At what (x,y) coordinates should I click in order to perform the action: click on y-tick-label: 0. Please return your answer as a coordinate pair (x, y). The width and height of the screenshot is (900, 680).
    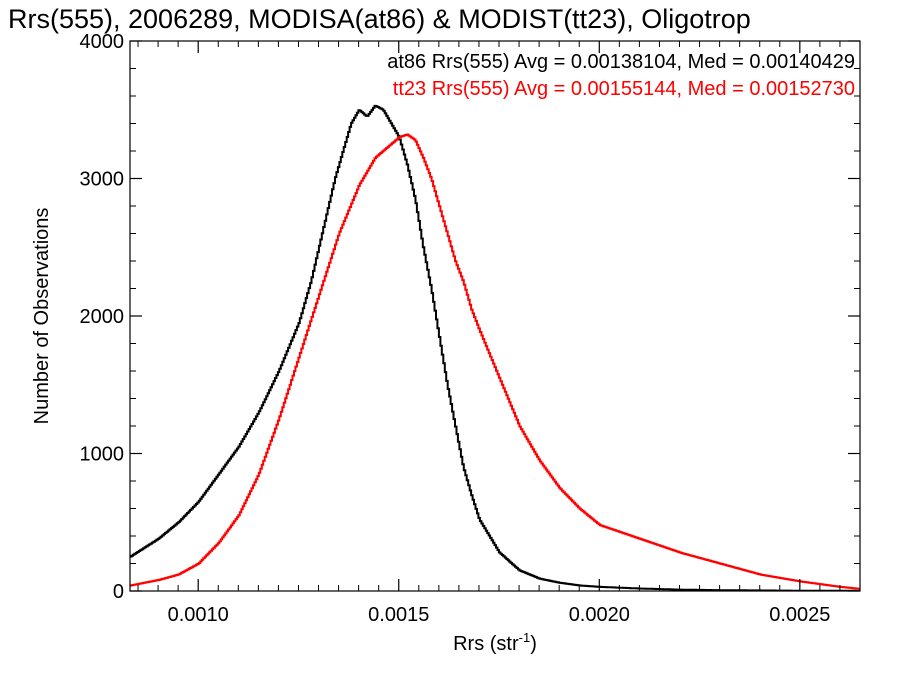
    Looking at the image, I should click on (118, 592).